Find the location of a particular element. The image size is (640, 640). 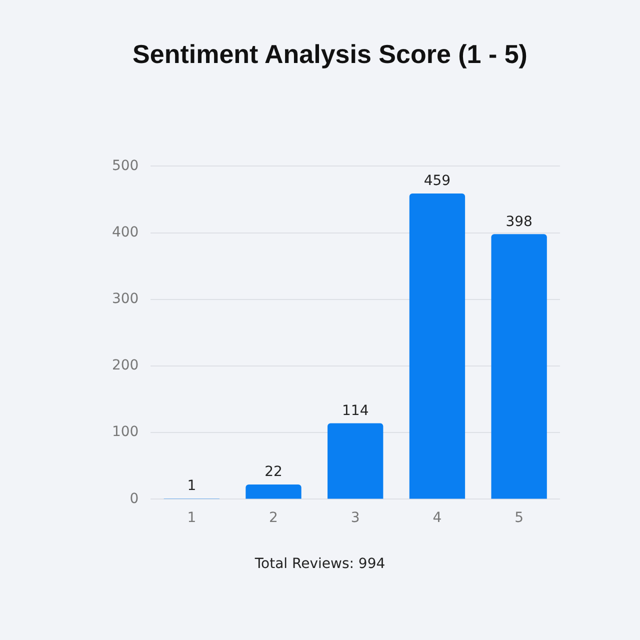

text: Total Reviews: 994 is located at coordinates (320, 564).